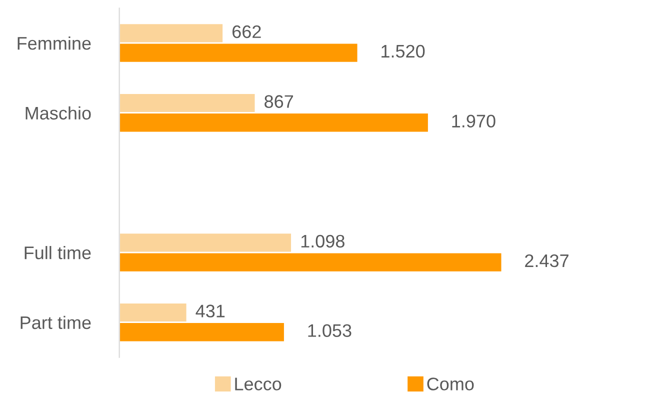 This screenshot has width=645, height=406. What do you see at coordinates (58, 113) in the screenshot?
I see `y-tick-label: Maschio` at bounding box center [58, 113].